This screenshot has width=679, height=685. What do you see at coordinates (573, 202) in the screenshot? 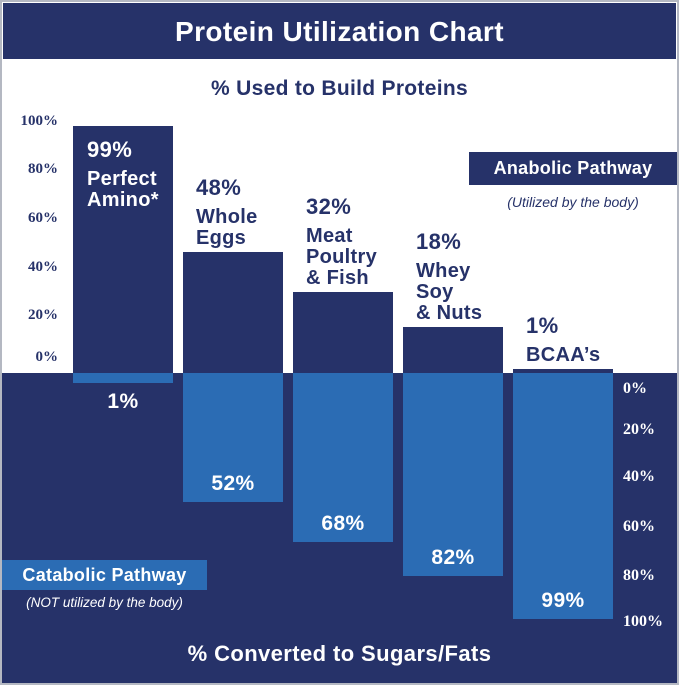
I see `anabolic-pathway-note: (Utilized by the body)` at bounding box center [573, 202].